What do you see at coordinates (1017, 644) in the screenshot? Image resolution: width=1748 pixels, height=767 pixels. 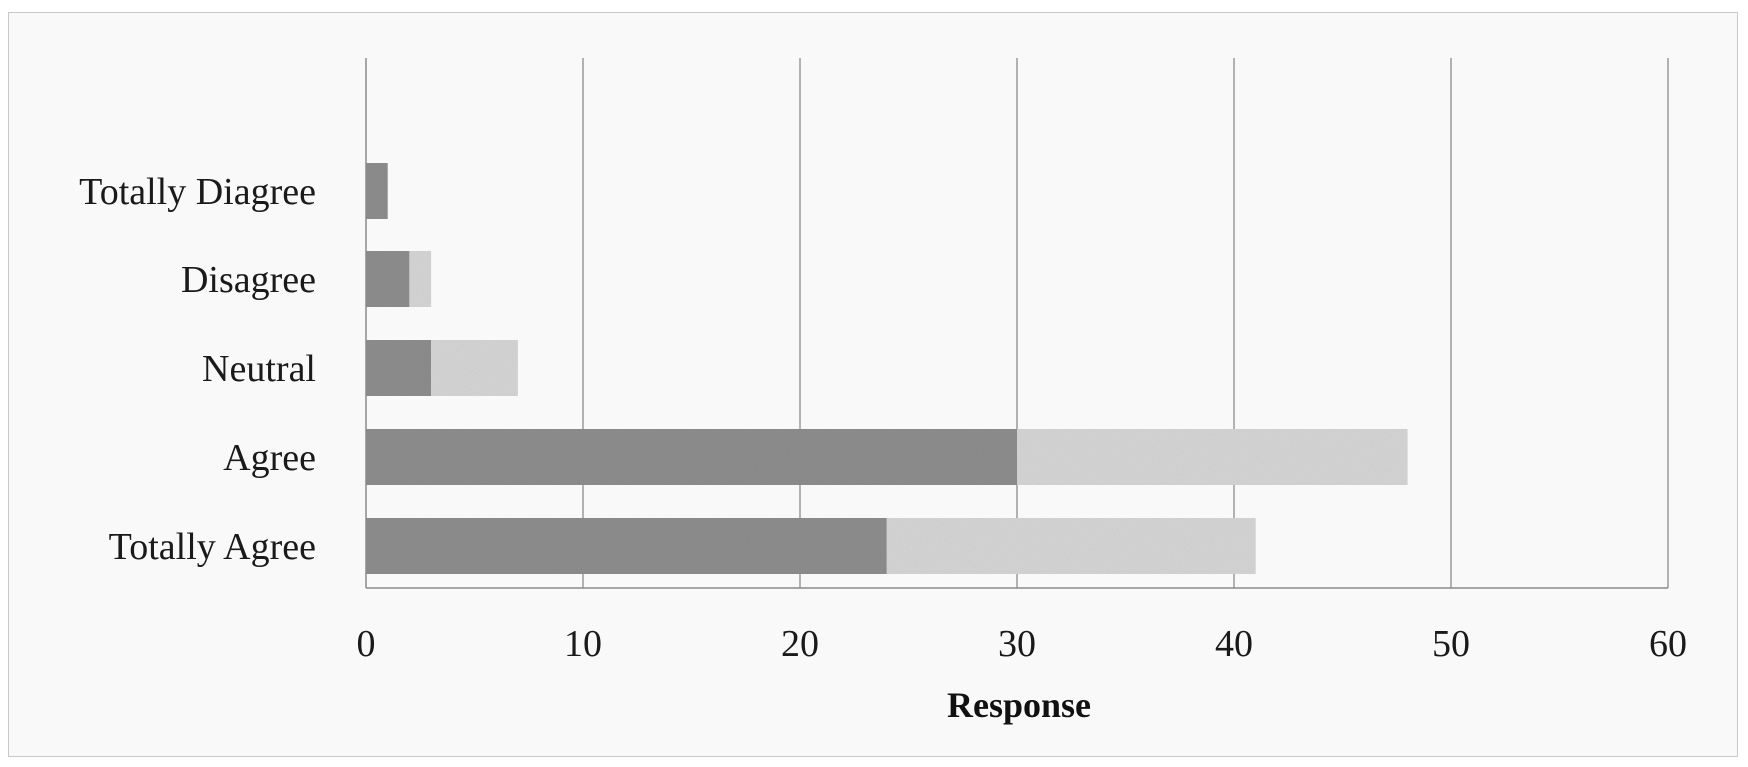 I see `x-tick-label: 30` at bounding box center [1017, 644].